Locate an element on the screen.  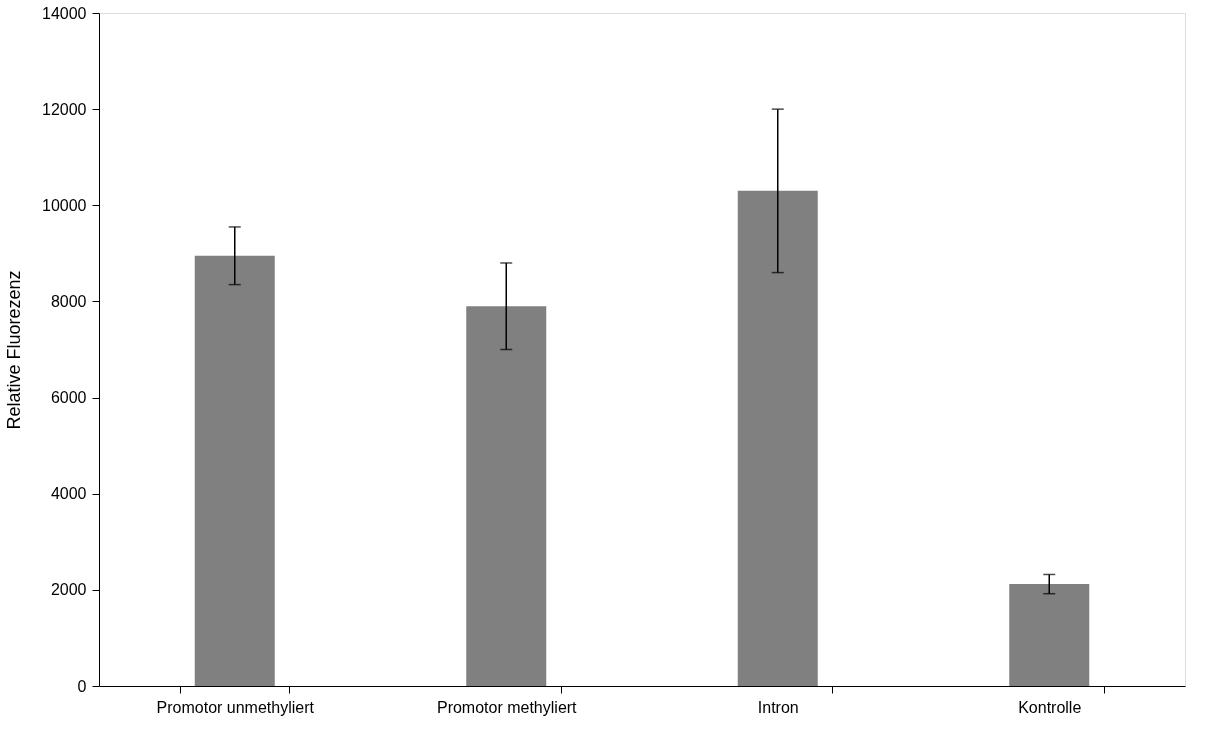
x-tick-label: Intron is located at coordinates (778, 707).